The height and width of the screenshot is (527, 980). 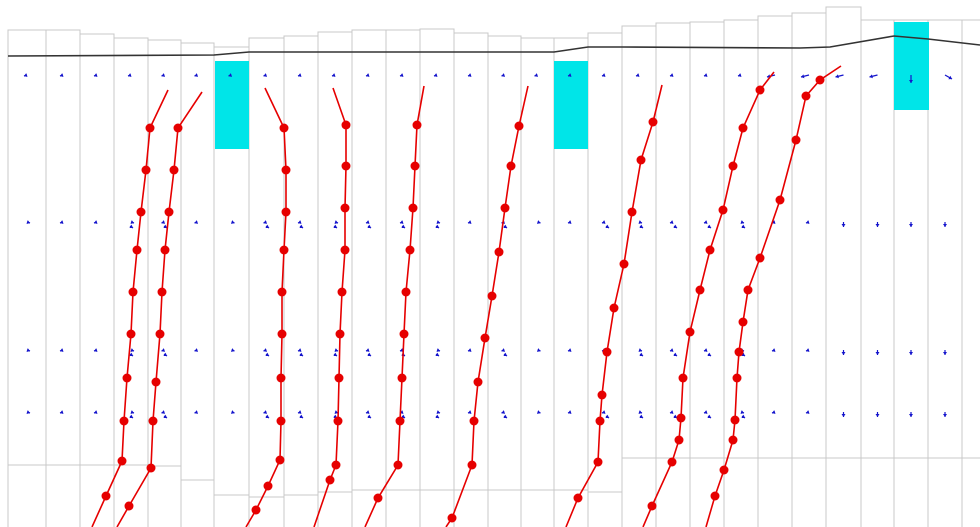 What do you see at coordinates (911, 66) in the screenshot?
I see `highlight-block` at bounding box center [911, 66].